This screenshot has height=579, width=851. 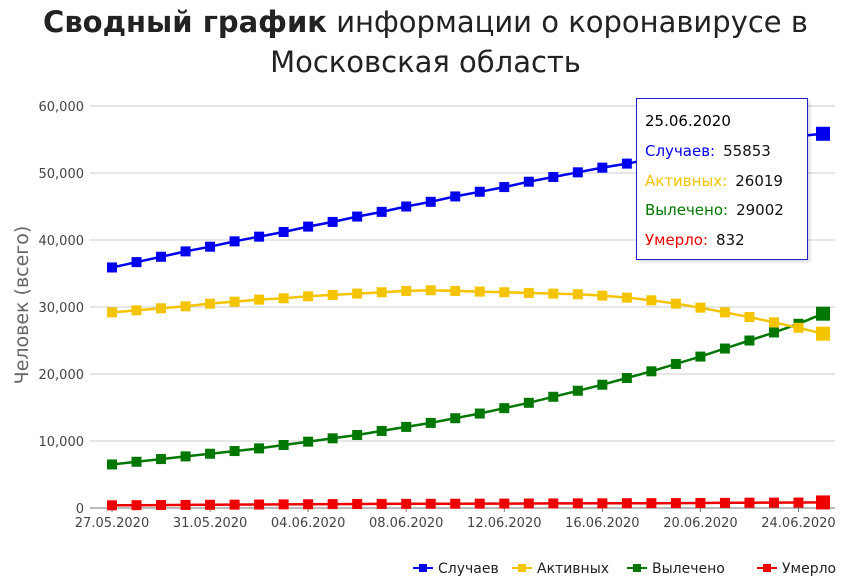 I want to click on legend-label: Умерло, so click(x=809, y=569).